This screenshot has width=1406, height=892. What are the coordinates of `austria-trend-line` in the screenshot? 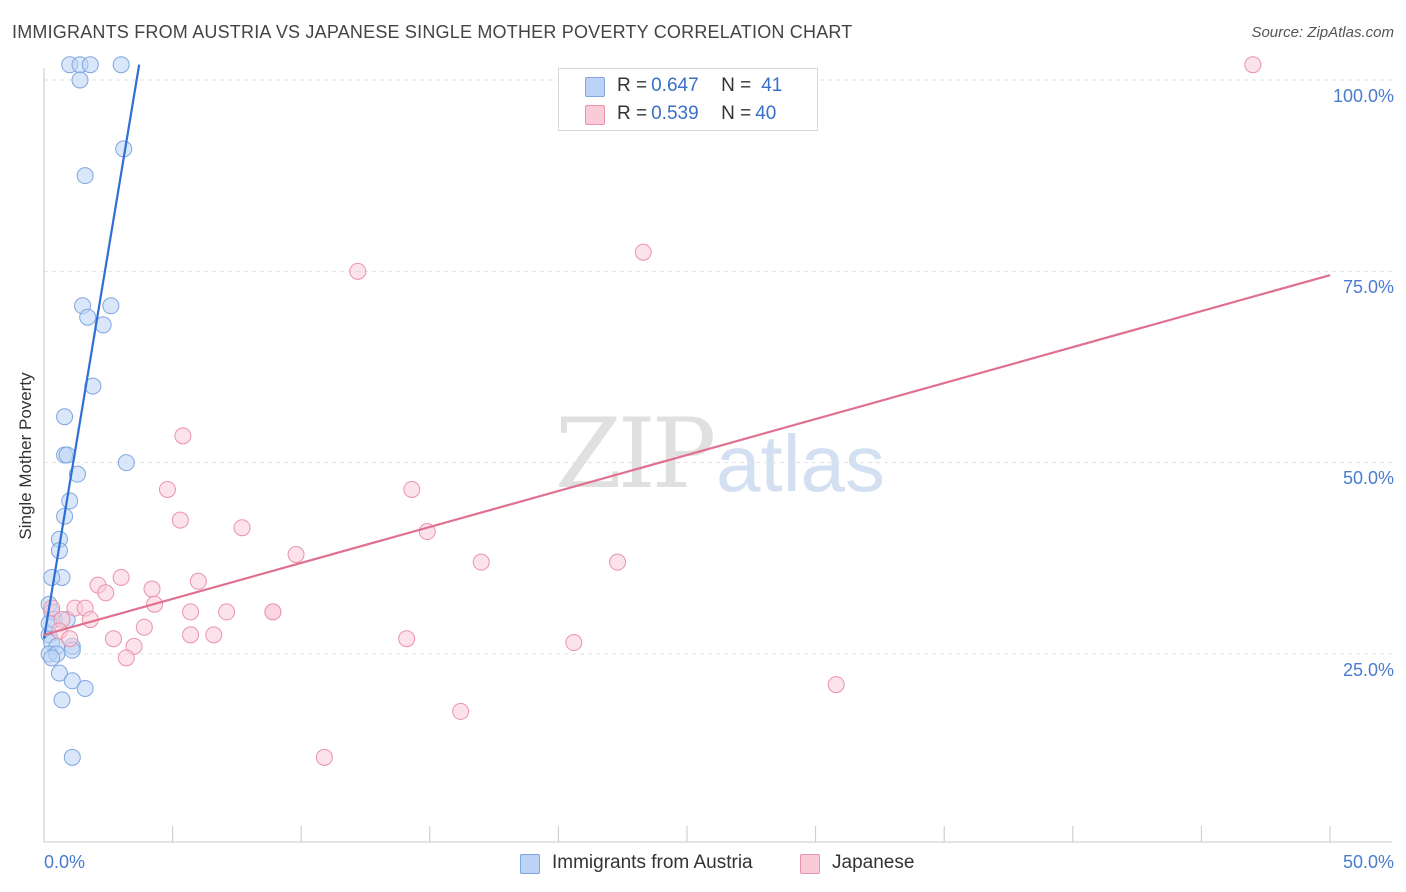 It's located at (91, 351).